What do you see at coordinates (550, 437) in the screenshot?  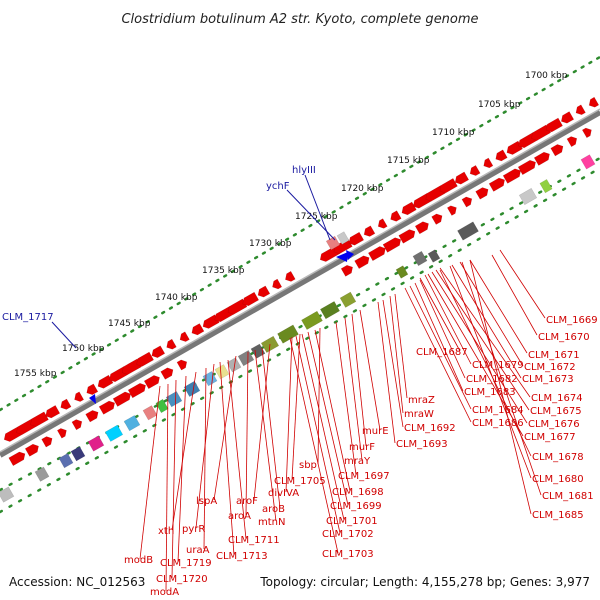 I see `gene-label: CLM_1677` at bounding box center [550, 437].